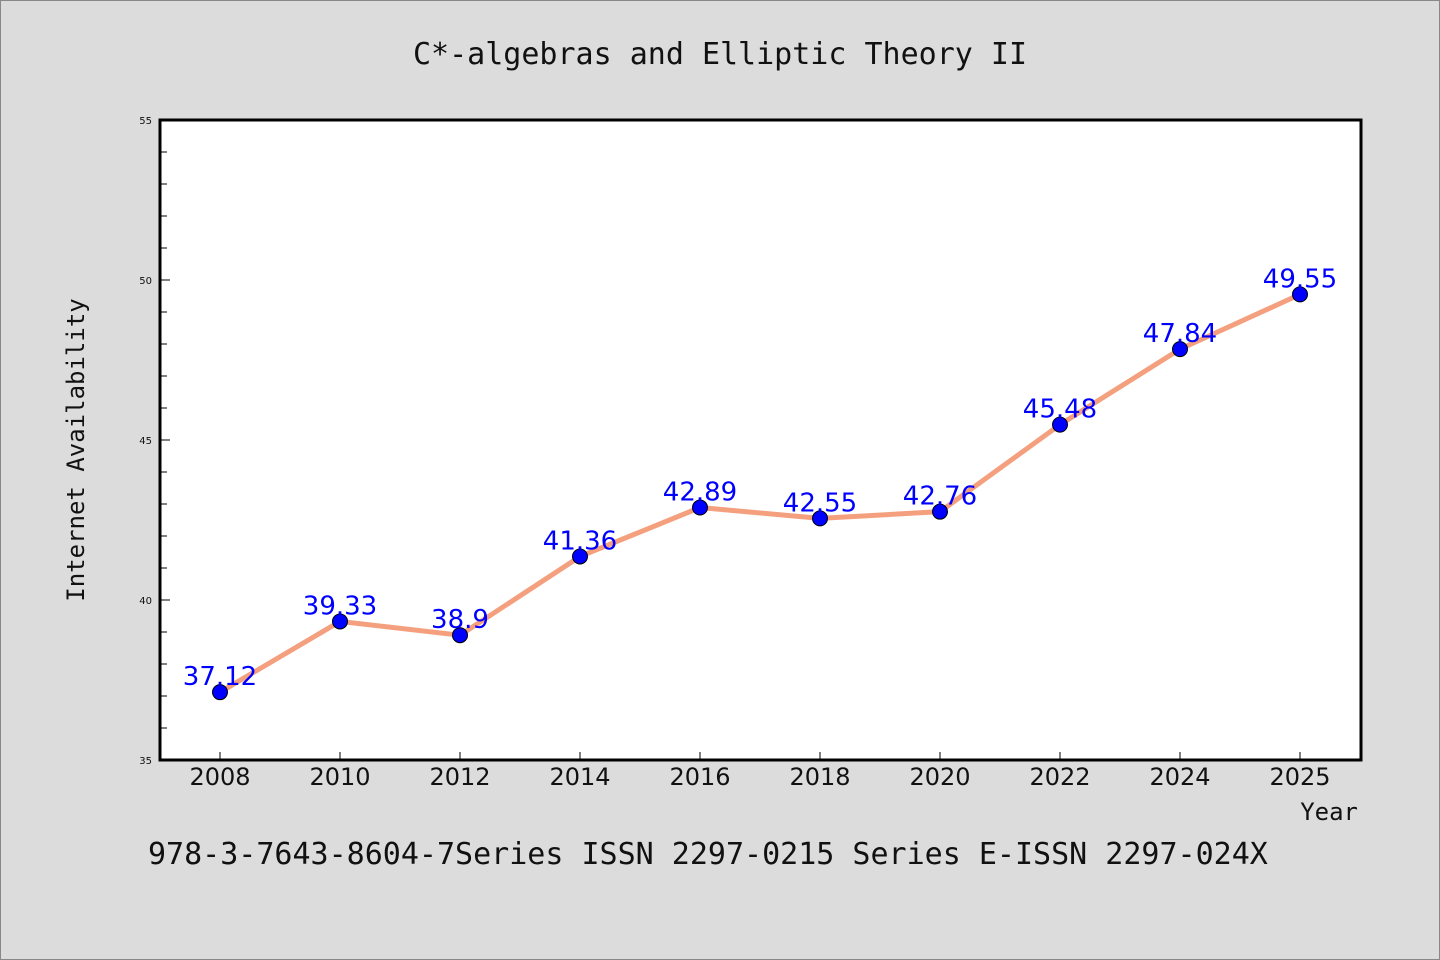 This screenshot has height=960, width=1440. What do you see at coordinates (460, 620) in the screenshot?
I see `data-label: 38.9` at bounding box center [460, 620].